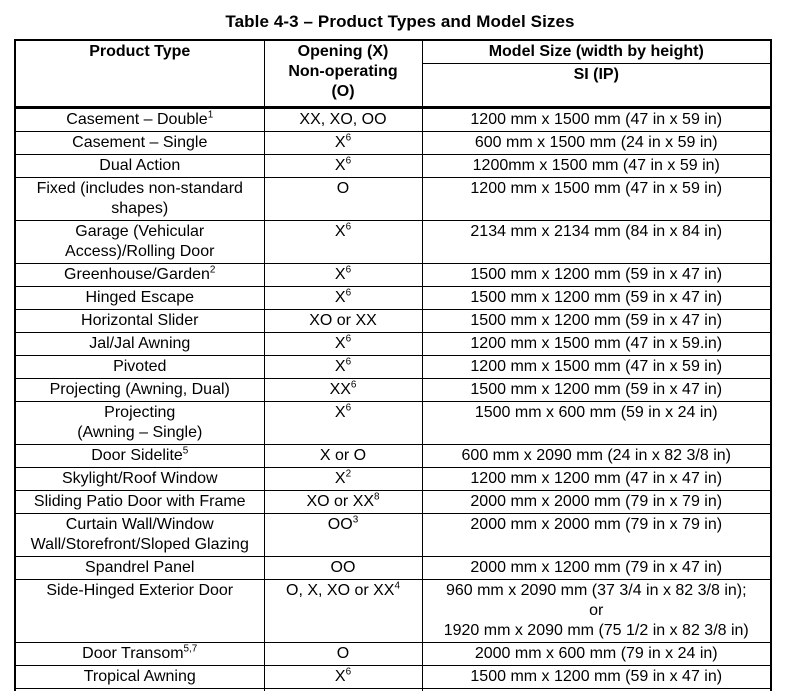 This screenshot has width=800, height=691. I want to click on opening-text: X or O, so click(343, 455).